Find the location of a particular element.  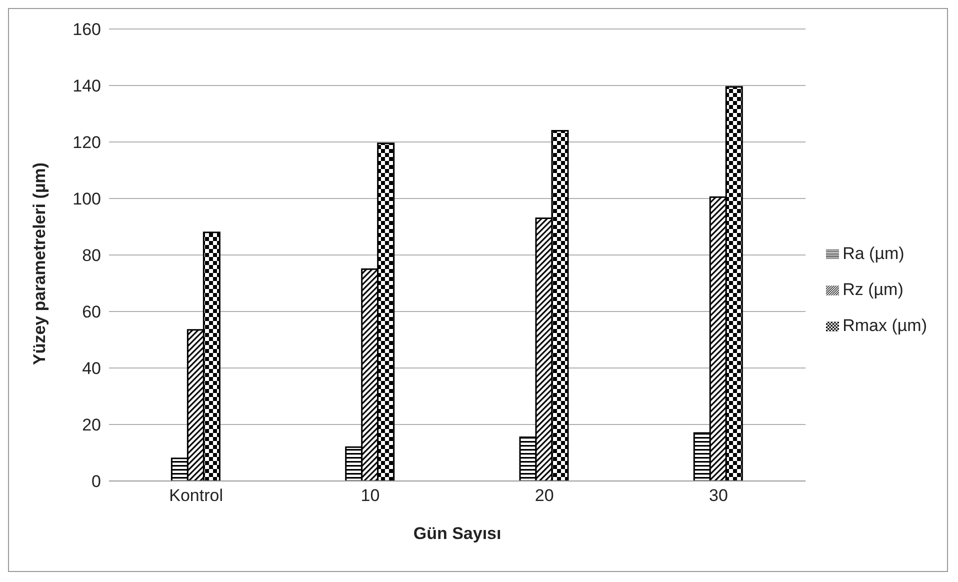

y-axis-title: Yüzey parametreleri (µm) is located at coordinates (40, 263).